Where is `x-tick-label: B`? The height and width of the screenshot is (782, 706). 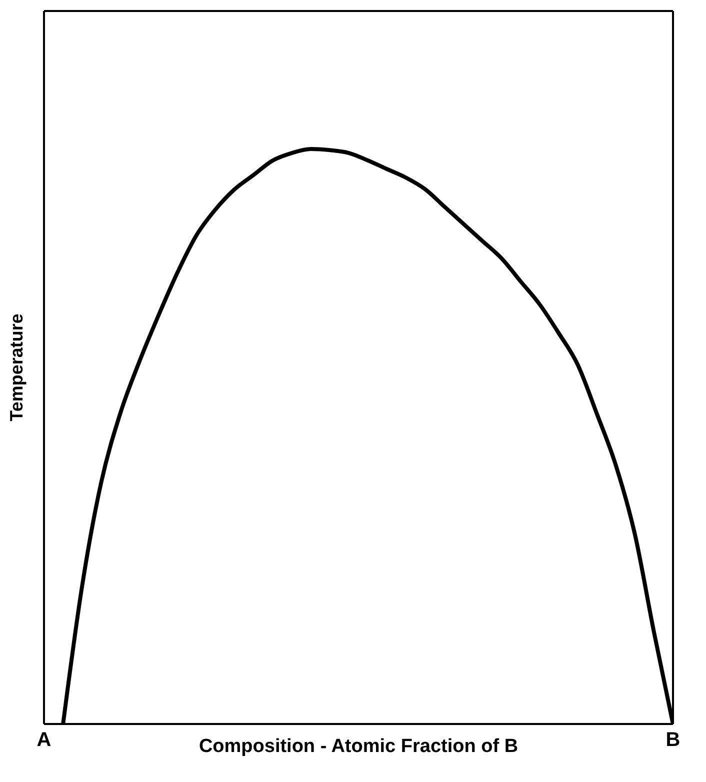 x-tick-label: B is located at coordinates (673, 740).